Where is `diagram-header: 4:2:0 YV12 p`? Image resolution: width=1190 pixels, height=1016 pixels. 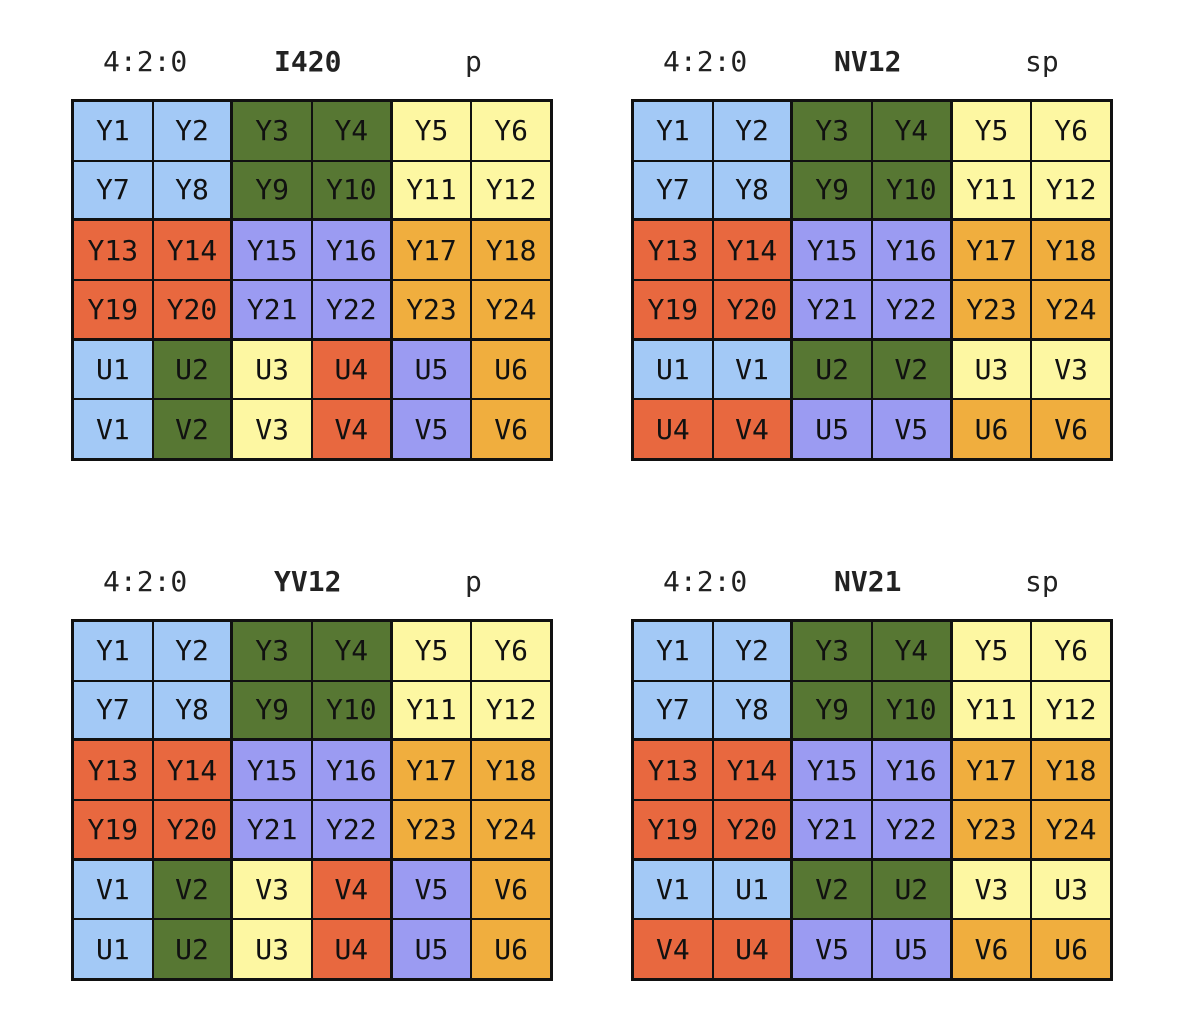 diagram-header: 4:2:0 YV12 p is located at coordinates (313, 582).